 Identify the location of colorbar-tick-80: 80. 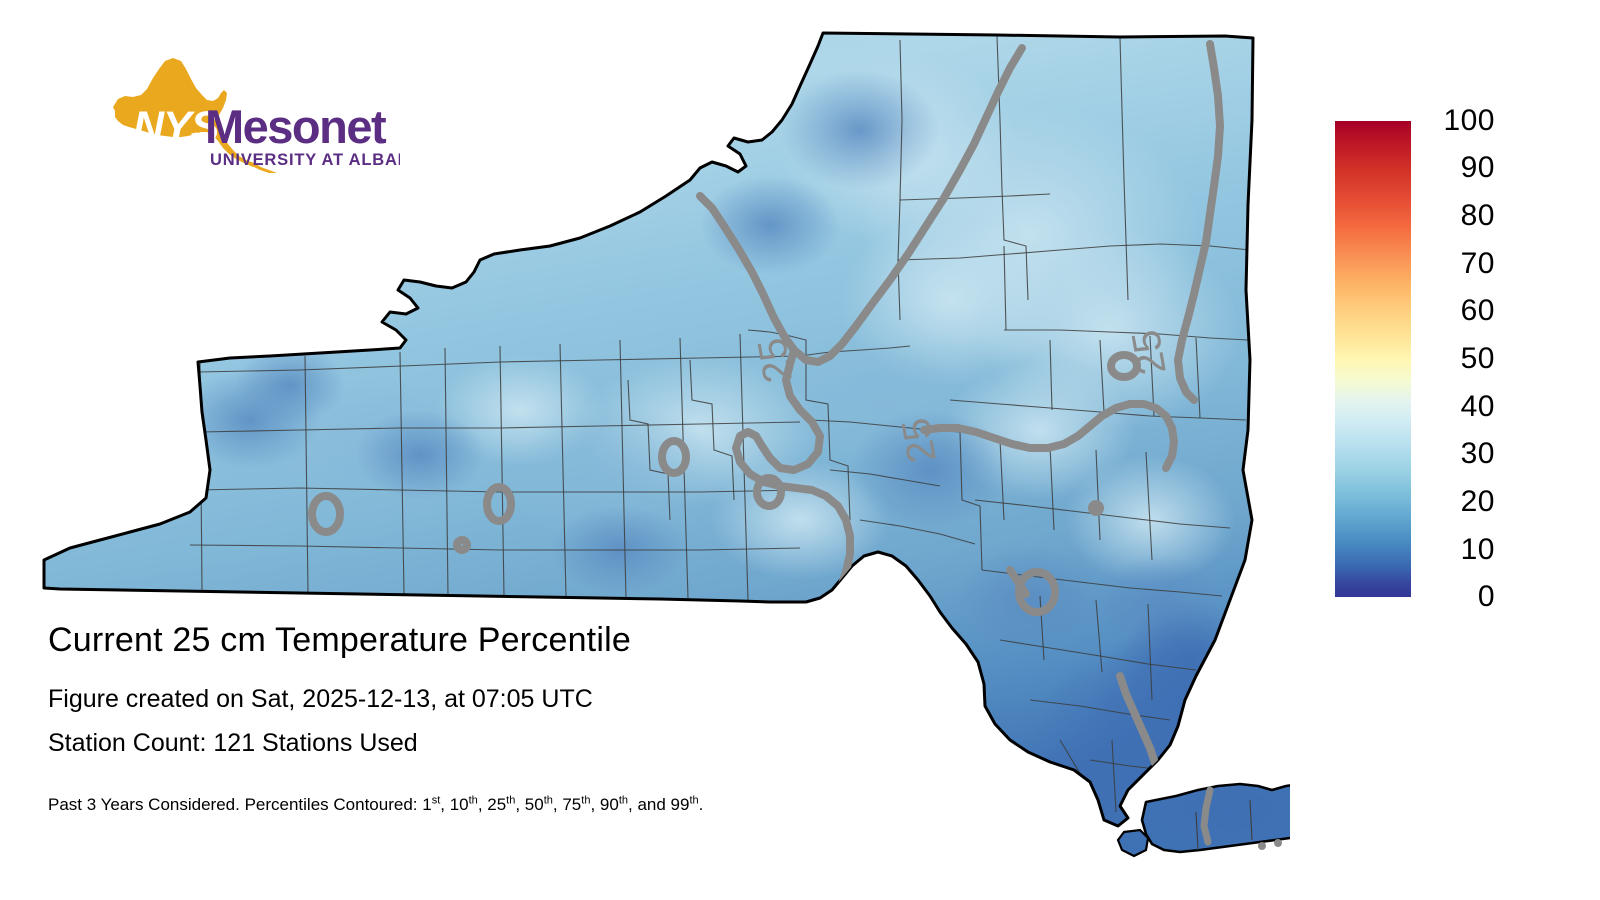
(1477, 215).